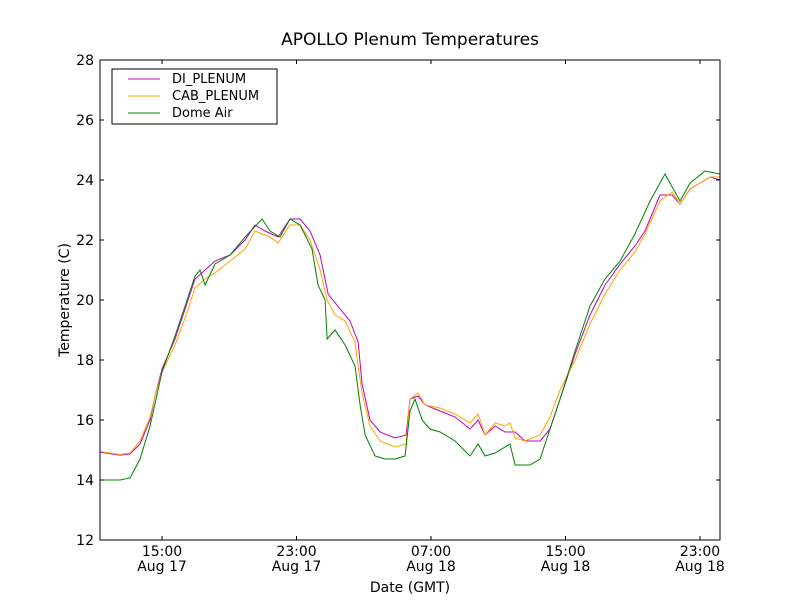 This screenshot has height=604, width=800. I want to click on x-tick-label-time: 07:00, so click(431, 552).